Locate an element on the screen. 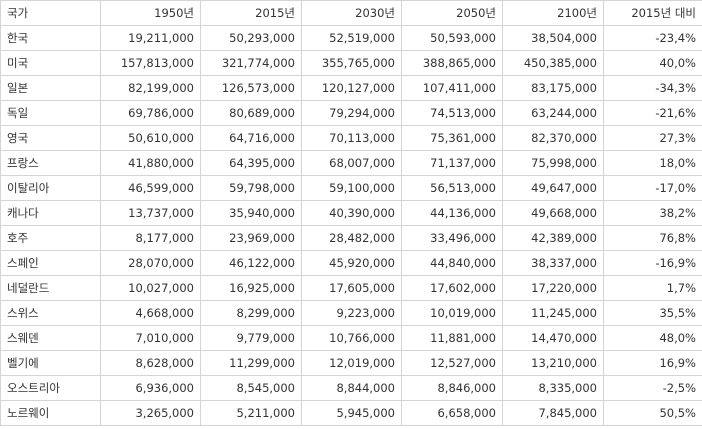  pop-2030-cell: 12,019,000 is located at coordinates (351, 363).